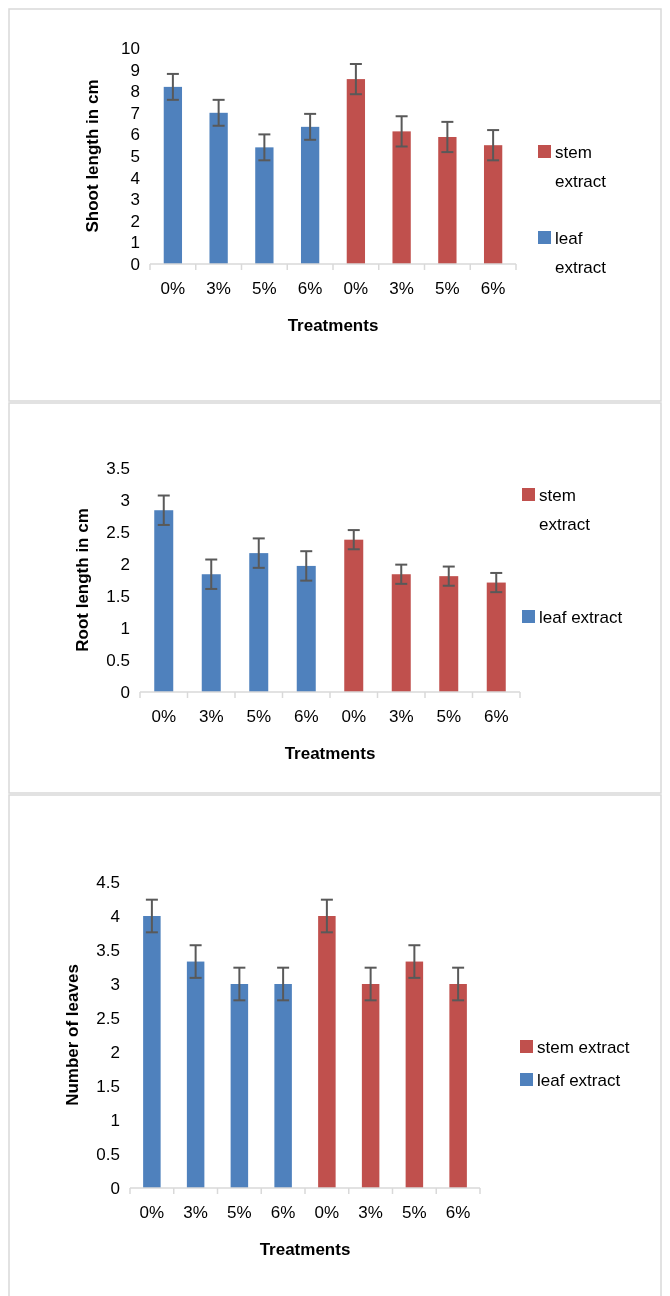 This screenshot has width=670, height=1296. Describe the element at coordinates (108, 882) in the screenshot. I see `y-tick-label: 4.5` at that location.